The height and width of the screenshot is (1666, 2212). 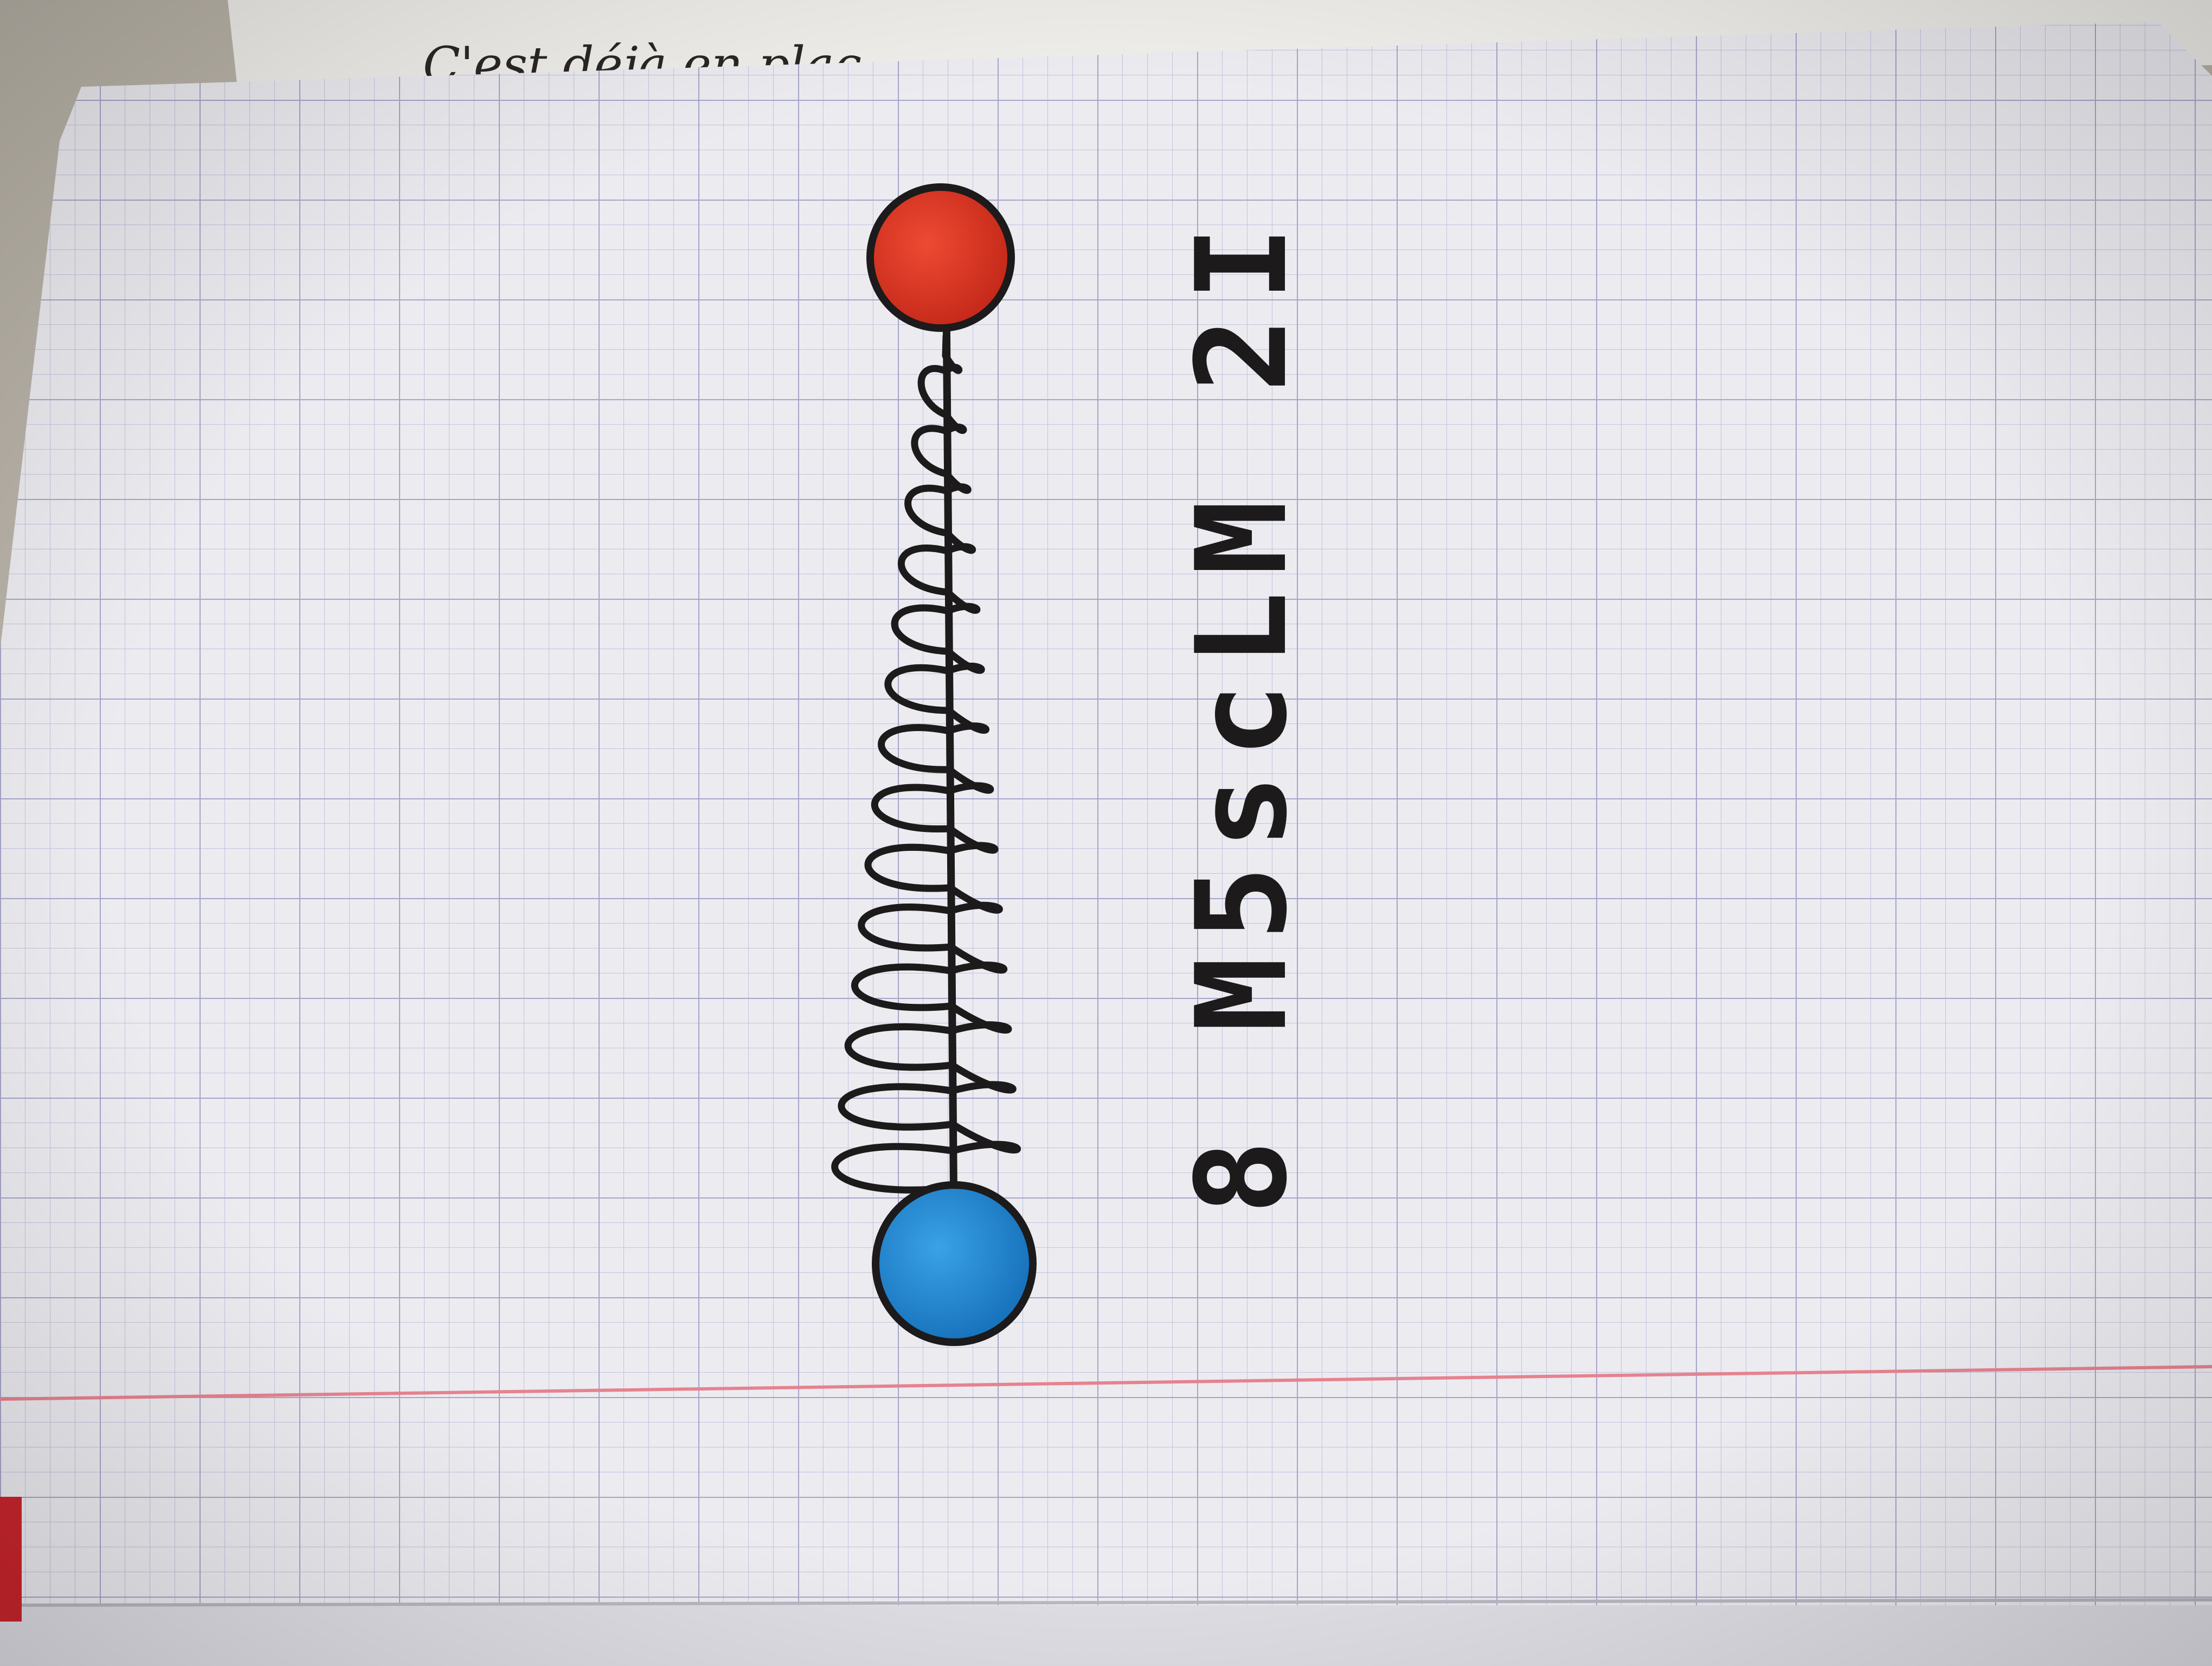 What do you see at coordinates (940, 257) in the screenshot?
I see `red-ball` at bounding box center [940, 257].